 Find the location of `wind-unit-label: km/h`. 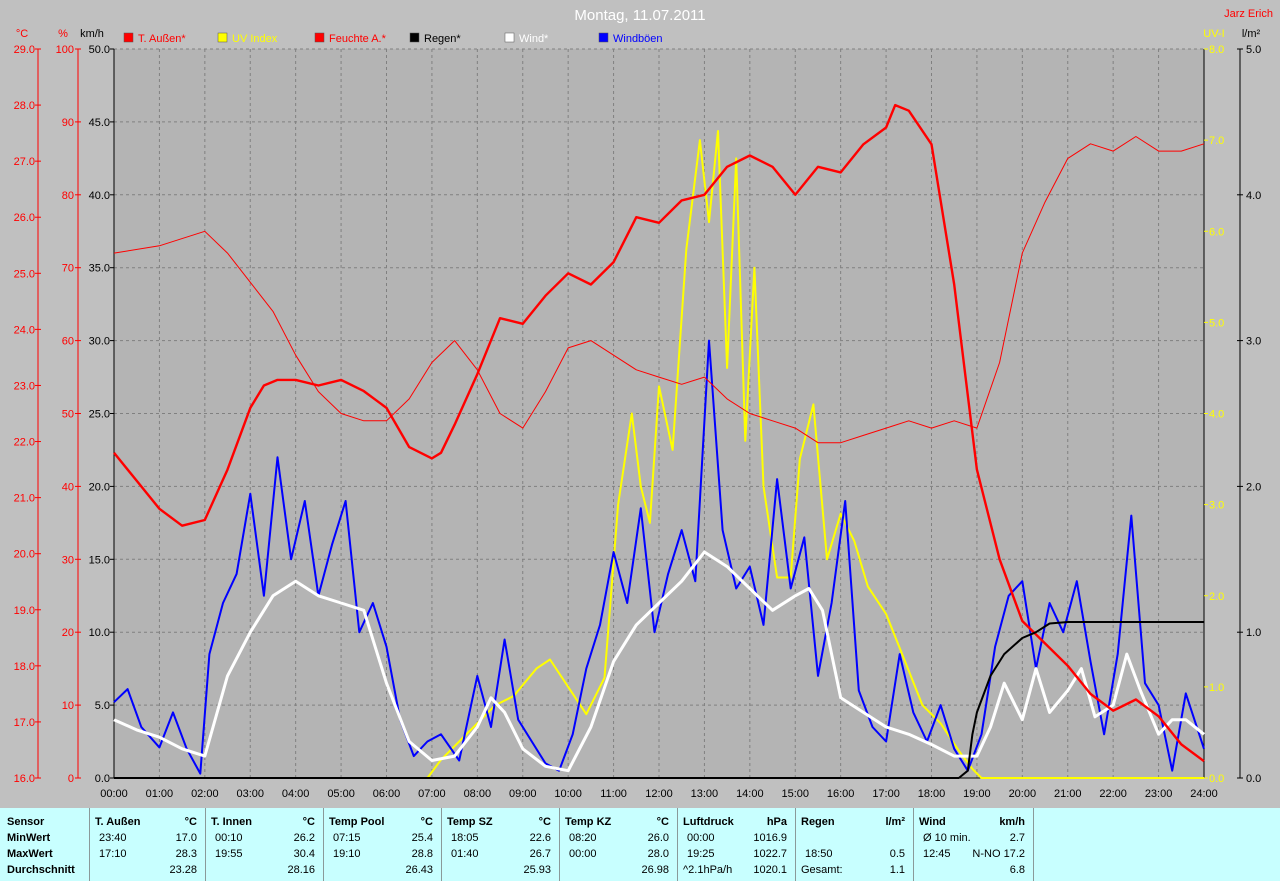

wind-unit-label: km/h is located at coordinates (92, 34).